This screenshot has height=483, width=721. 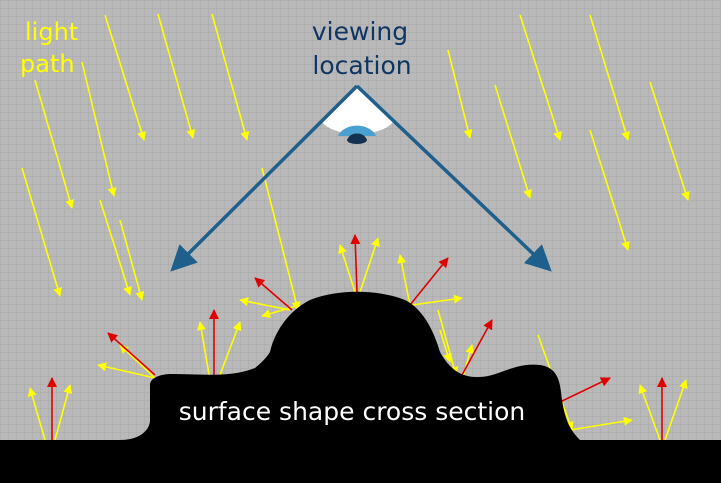 I want to click on view-wedge, so click(x=357, y=111).